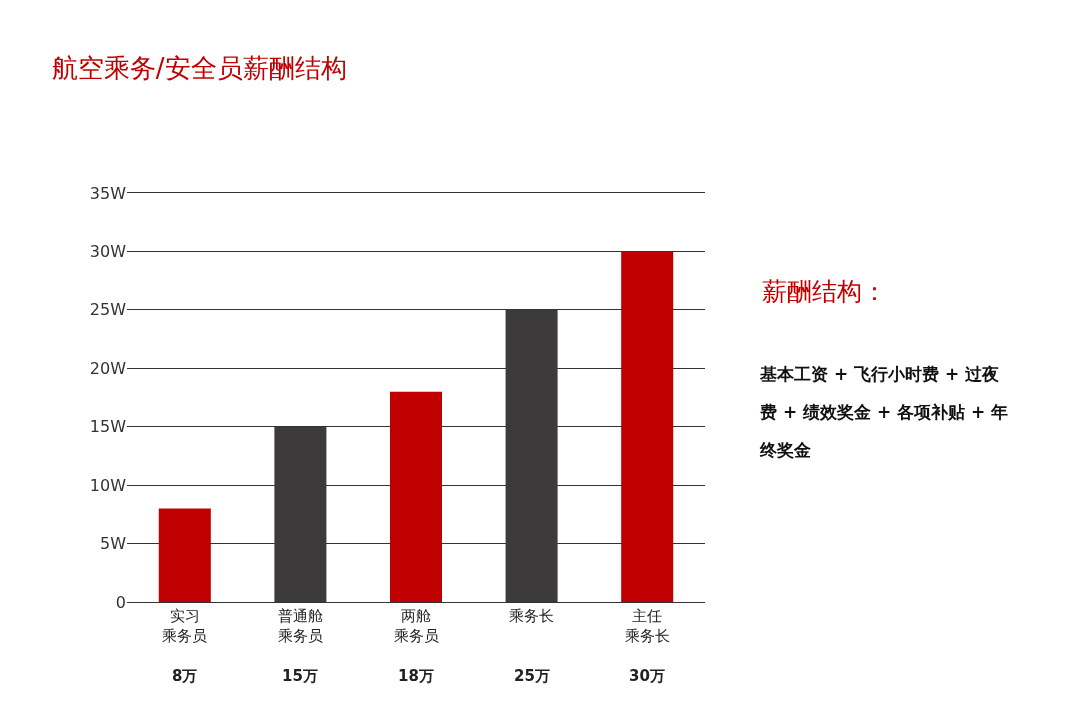 This screenshot has width=1080, height=722. What do you see at coordinates (108, 368) in the screenshot?
I see `y-tick-label: 20W` at bounding box center [108, 368].